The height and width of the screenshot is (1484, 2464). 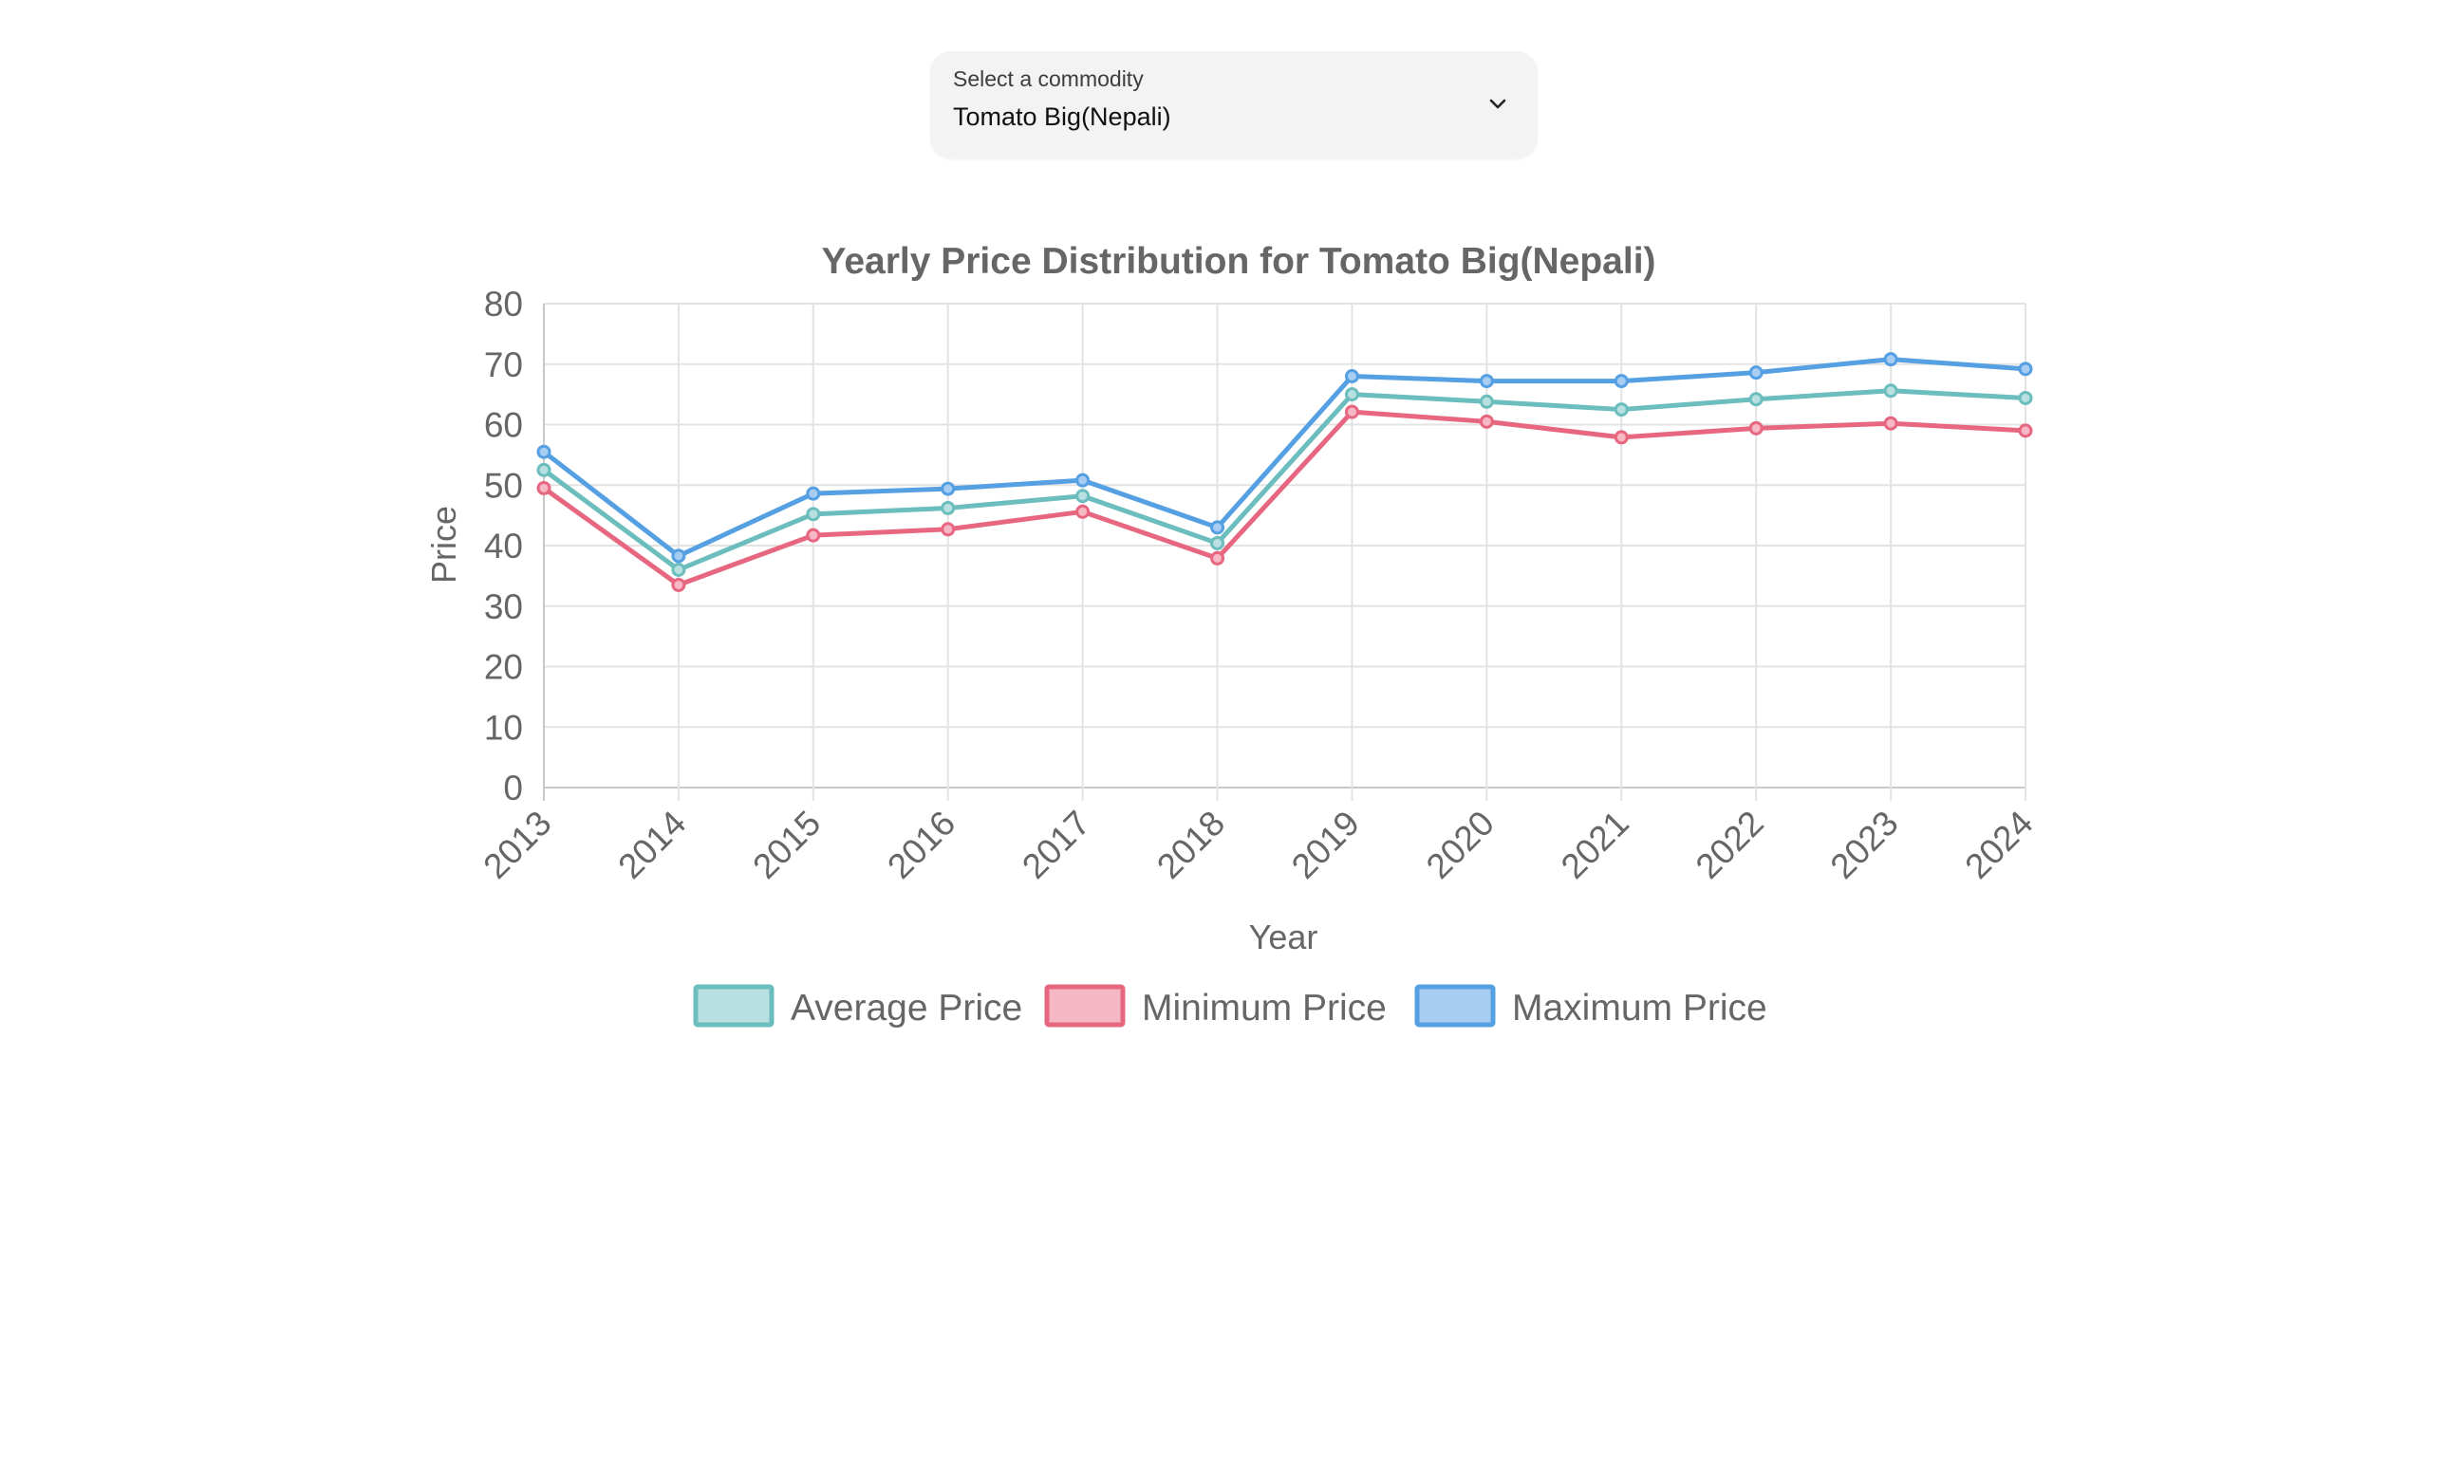 What do you see at coordinates (652, 845) in the screenshot?
I see `x-tick-label: 2014` at bounding box center [652, 845].